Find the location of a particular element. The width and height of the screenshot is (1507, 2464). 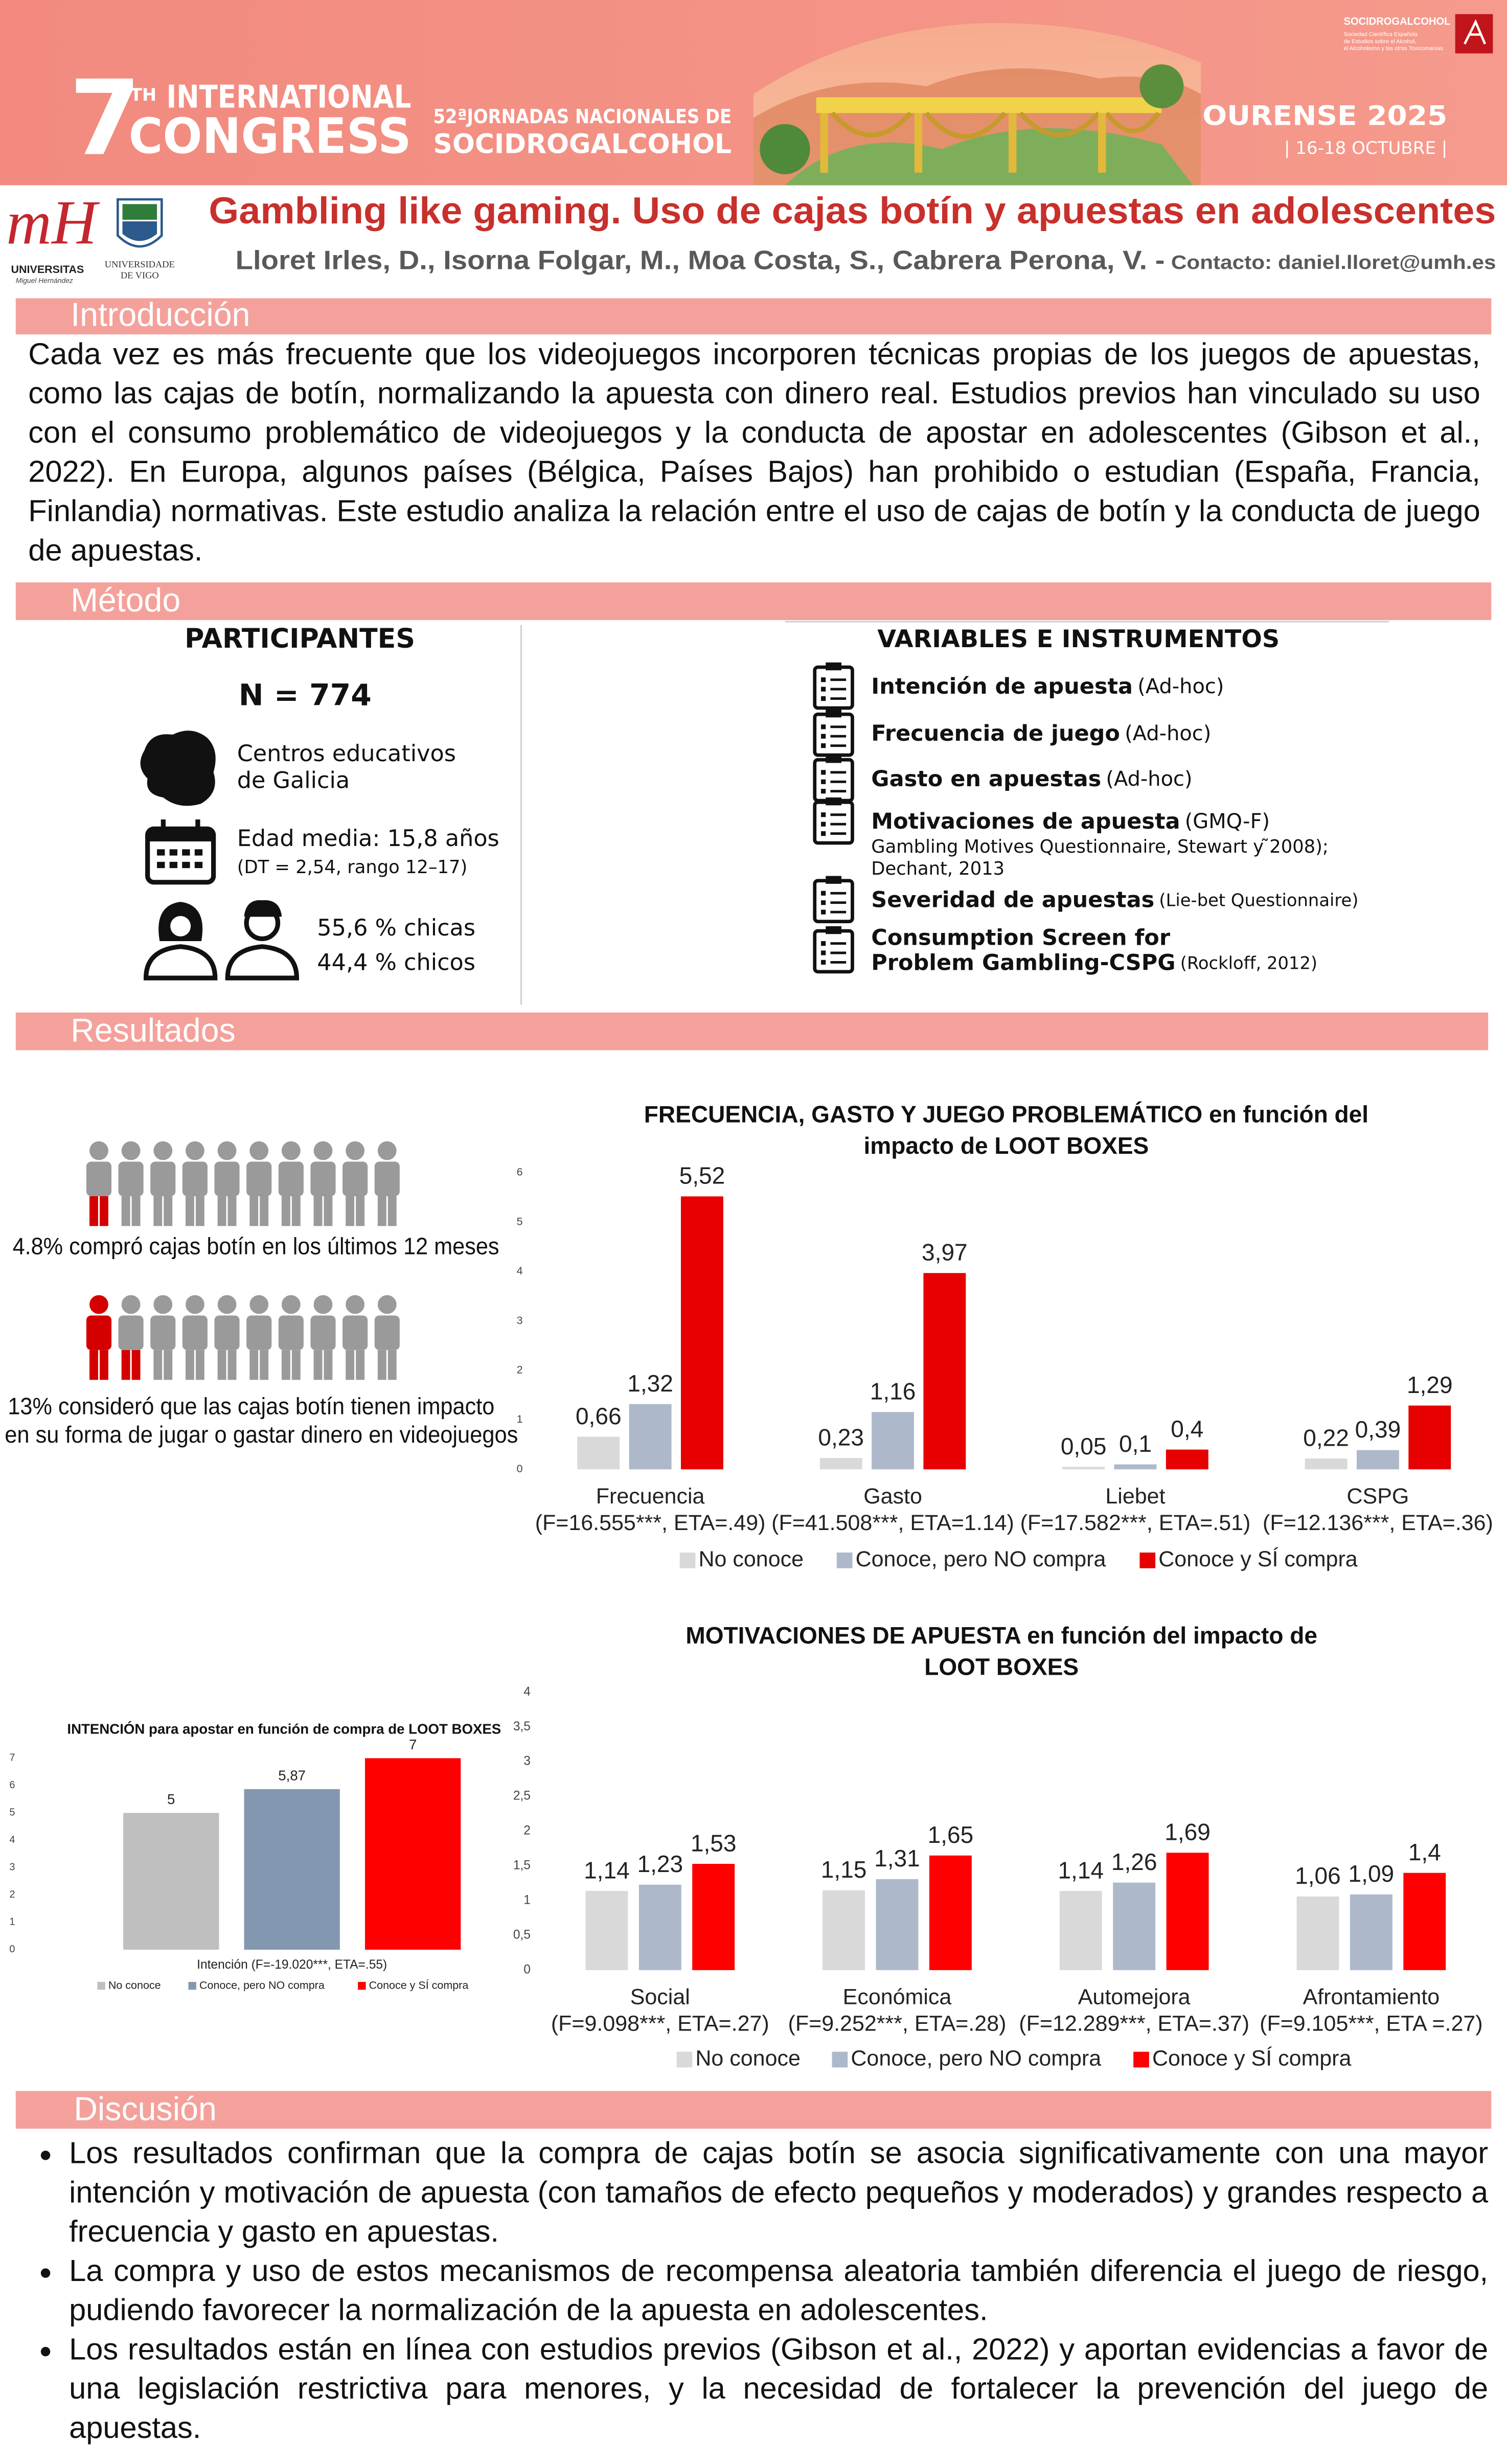

value-label: 5,52 is located at coordinates (702, 1175).